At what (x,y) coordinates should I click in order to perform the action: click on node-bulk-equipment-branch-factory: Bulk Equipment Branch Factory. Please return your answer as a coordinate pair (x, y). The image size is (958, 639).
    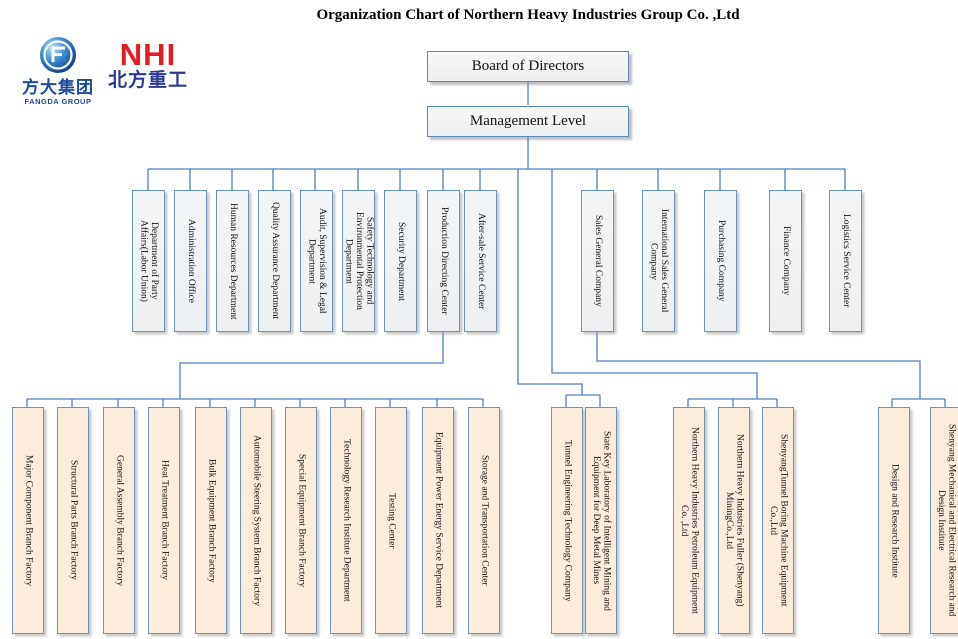
    Looking at the image, I should click on (211, 520).